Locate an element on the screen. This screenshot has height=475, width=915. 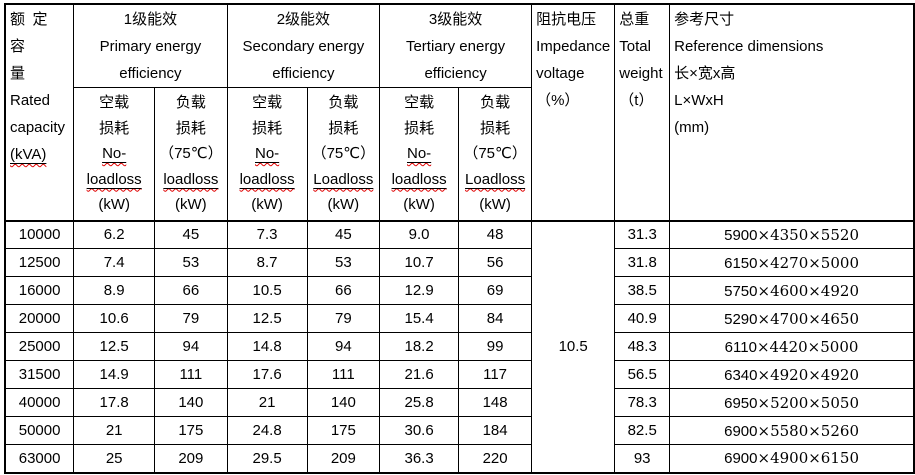
tertiary-efficiency-title: 3级能效 is located at coordinates (455, 19).